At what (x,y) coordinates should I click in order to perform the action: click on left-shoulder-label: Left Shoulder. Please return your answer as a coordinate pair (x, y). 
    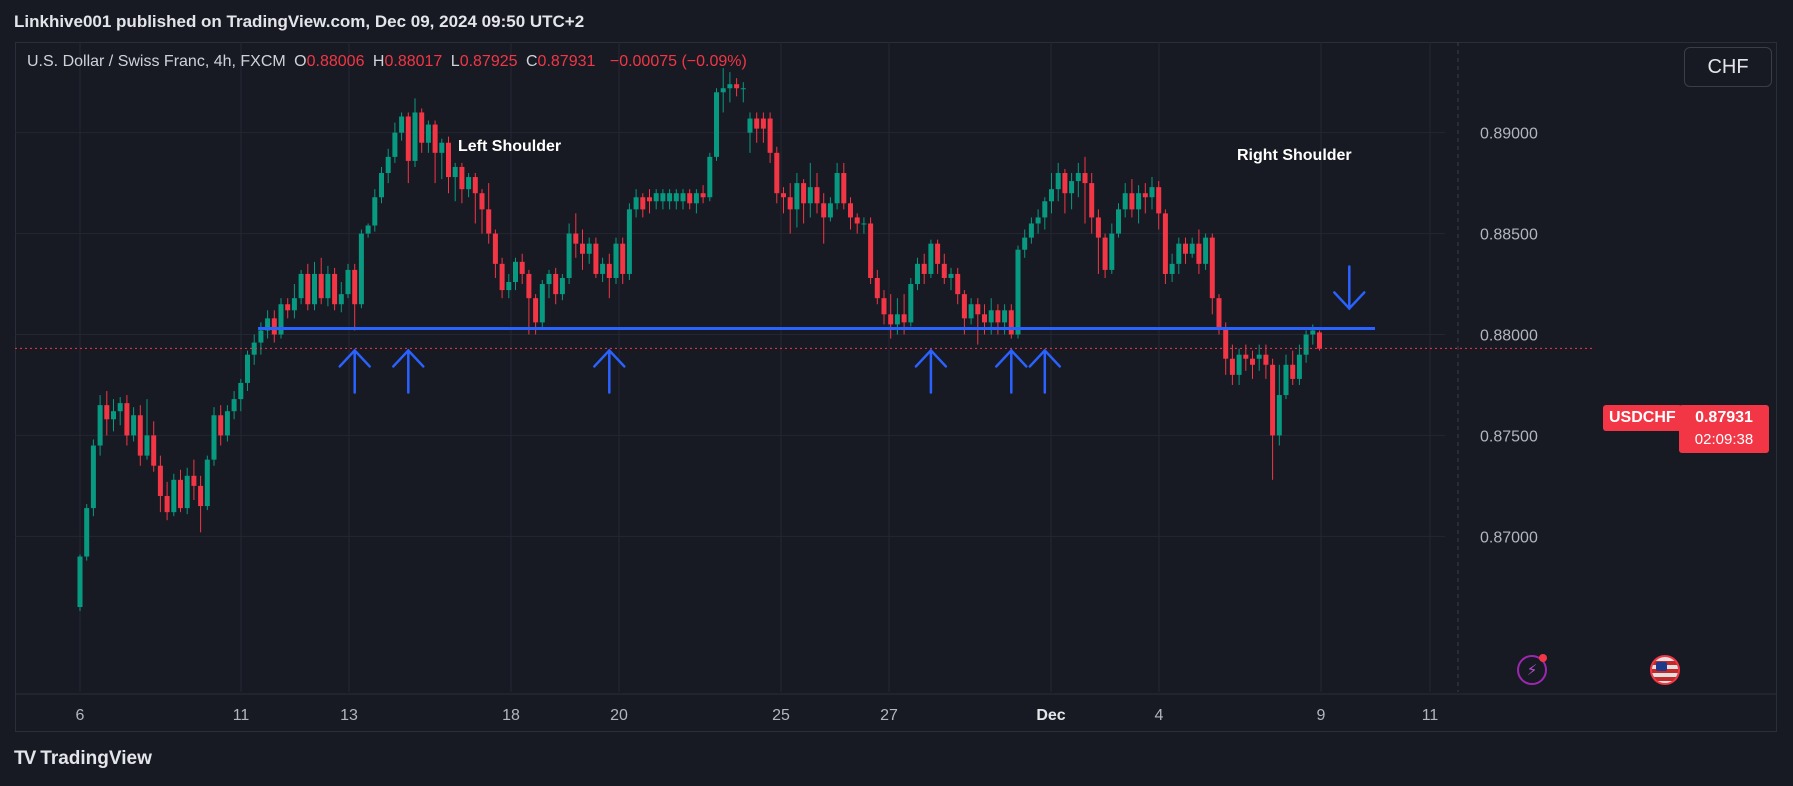
    Looking at the image, I should click on (510, 146).